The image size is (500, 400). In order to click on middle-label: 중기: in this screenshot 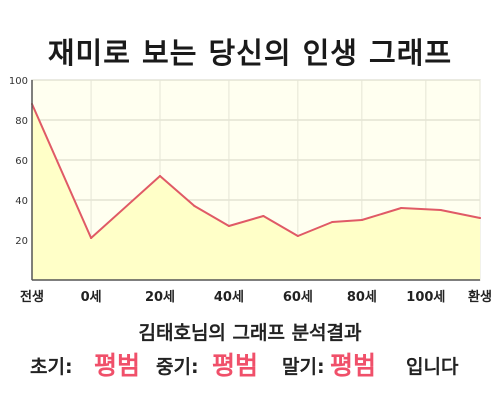, I will do `click(177, 367)`.